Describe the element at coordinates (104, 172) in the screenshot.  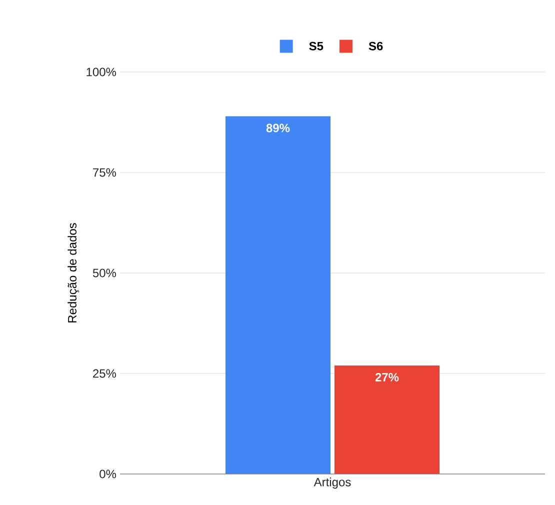
I see `y-tick-label: 75%` at that location.